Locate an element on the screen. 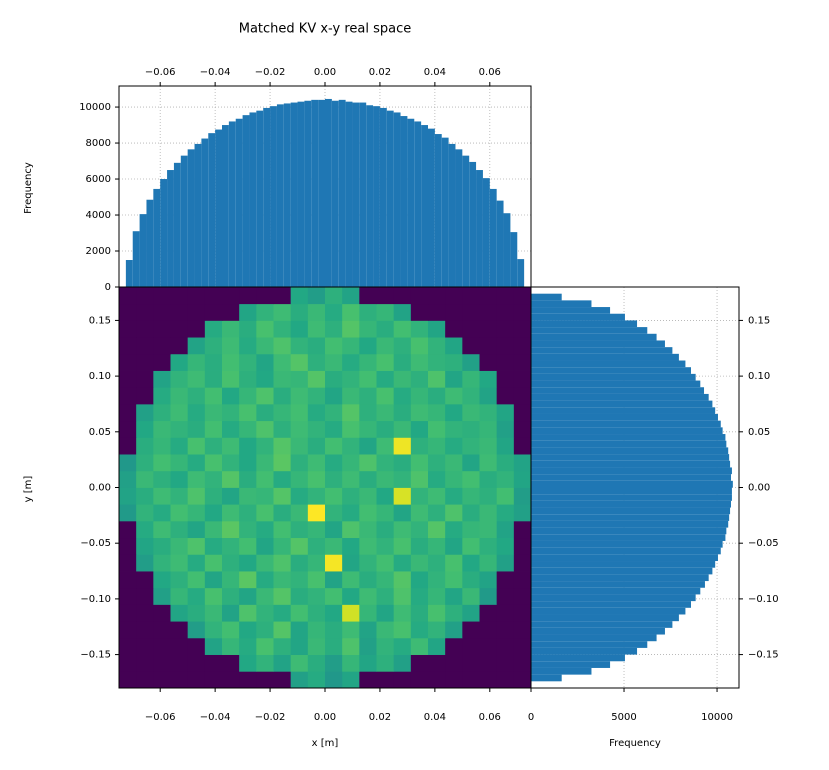 This screenshot has width=829, height=770. y-tick-label: 0.15 is located at coordinates (100, 320).